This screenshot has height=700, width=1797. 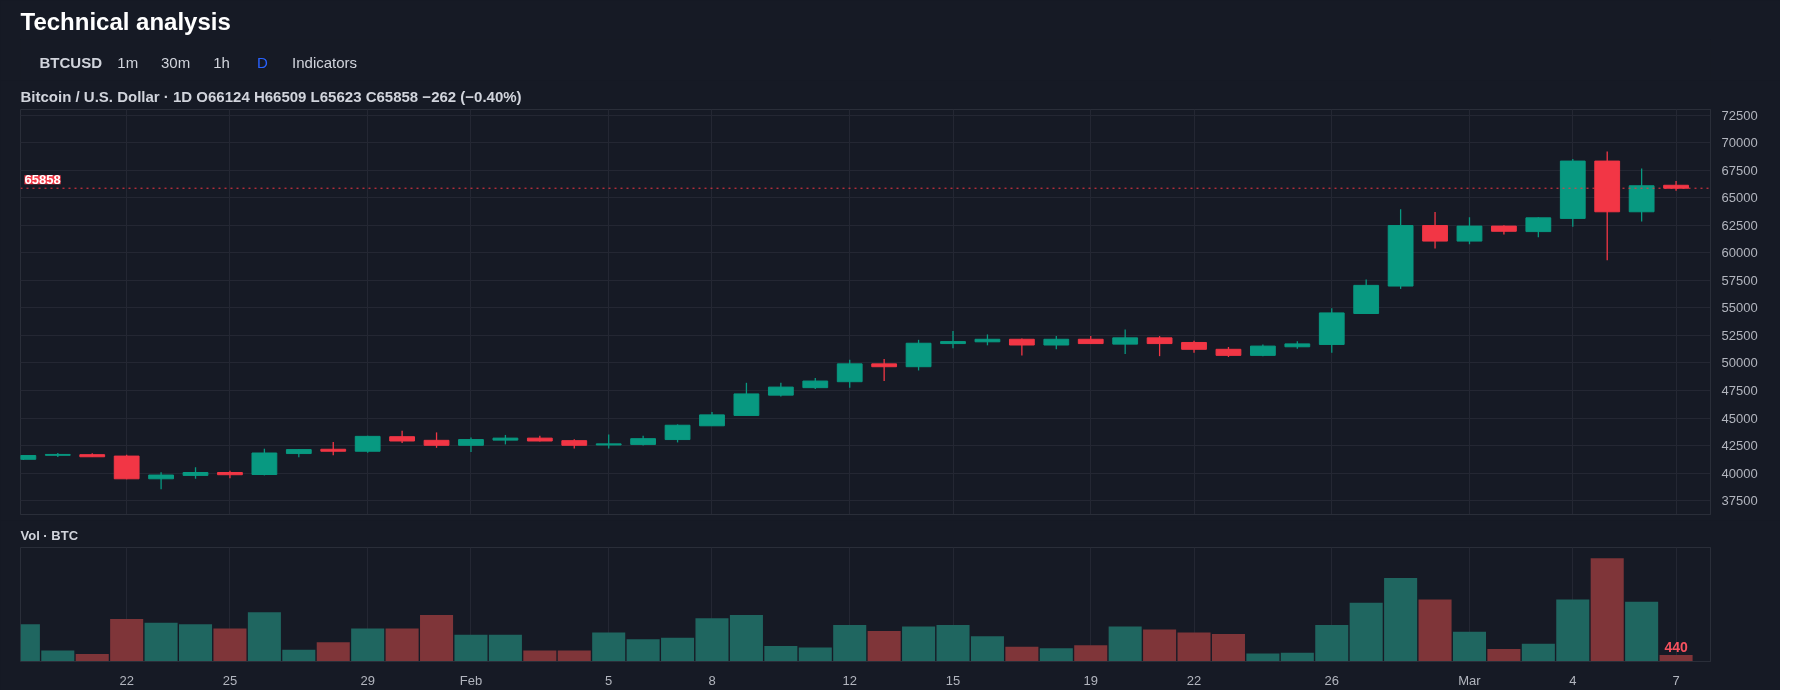 I want to click on x-tick-label: 4, so click(x=1573, y=680).